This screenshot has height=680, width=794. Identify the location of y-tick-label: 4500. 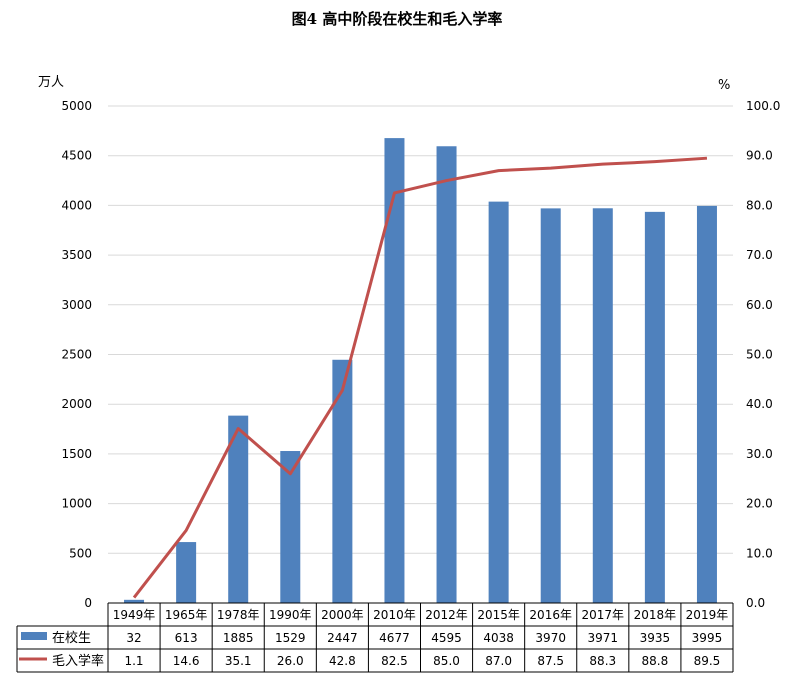
(76, 156).